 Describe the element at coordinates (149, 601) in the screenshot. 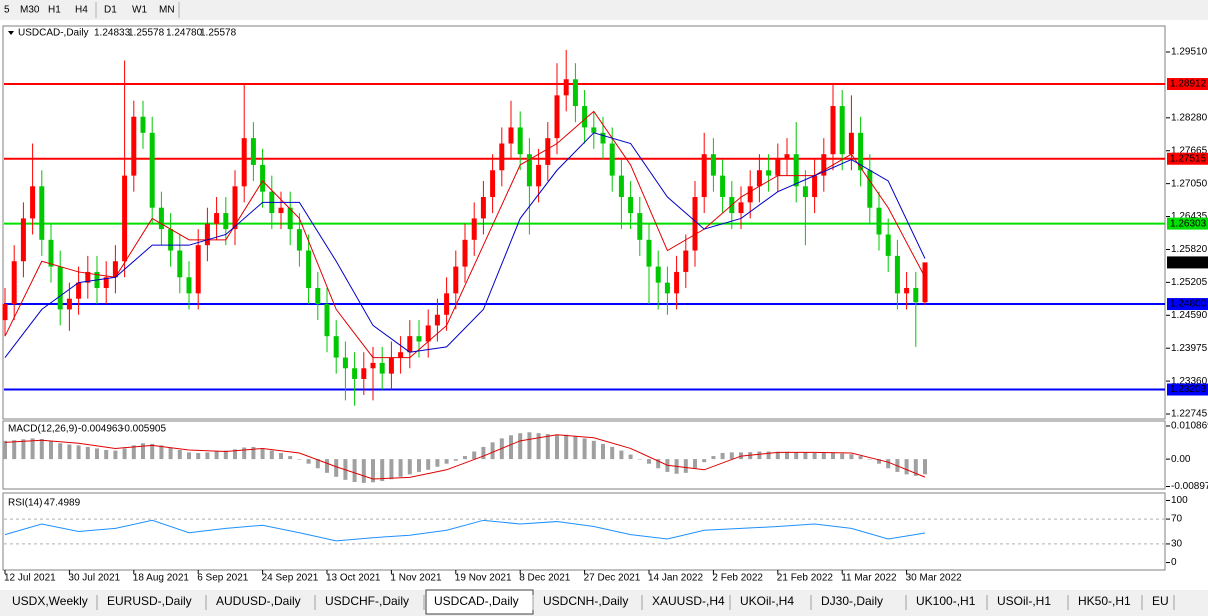

I see `tab-label: EURUSD-,Daily` at that location.